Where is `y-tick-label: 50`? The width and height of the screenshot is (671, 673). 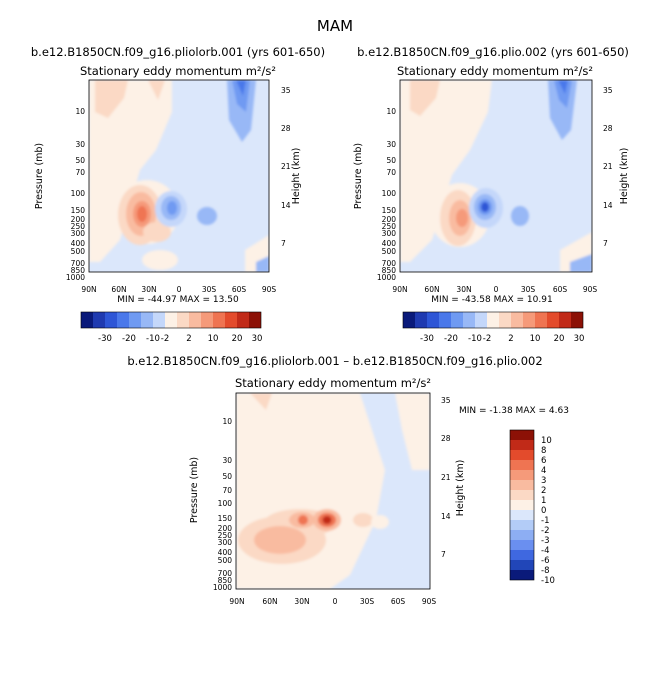
y-tick-label: 50 is located at coordinates (391, 160).